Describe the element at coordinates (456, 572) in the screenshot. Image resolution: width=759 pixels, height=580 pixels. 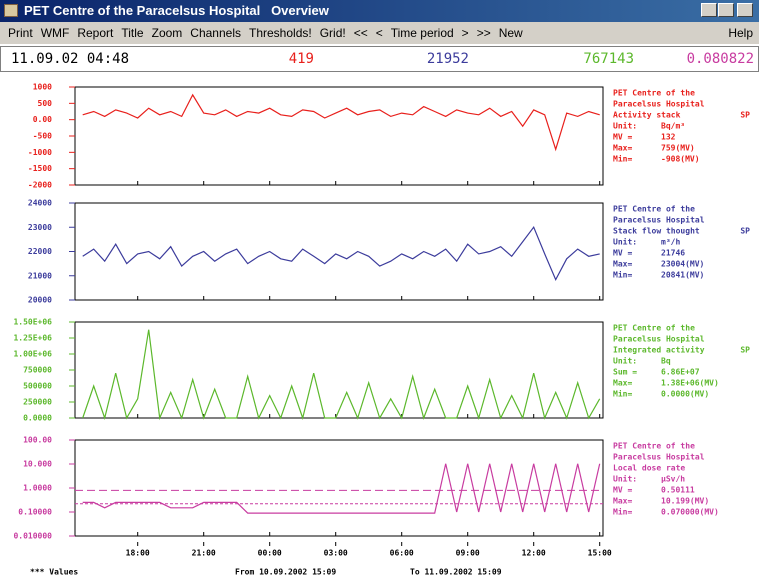
I see `footer-to: To 11.09.2002 15:09` at that location.